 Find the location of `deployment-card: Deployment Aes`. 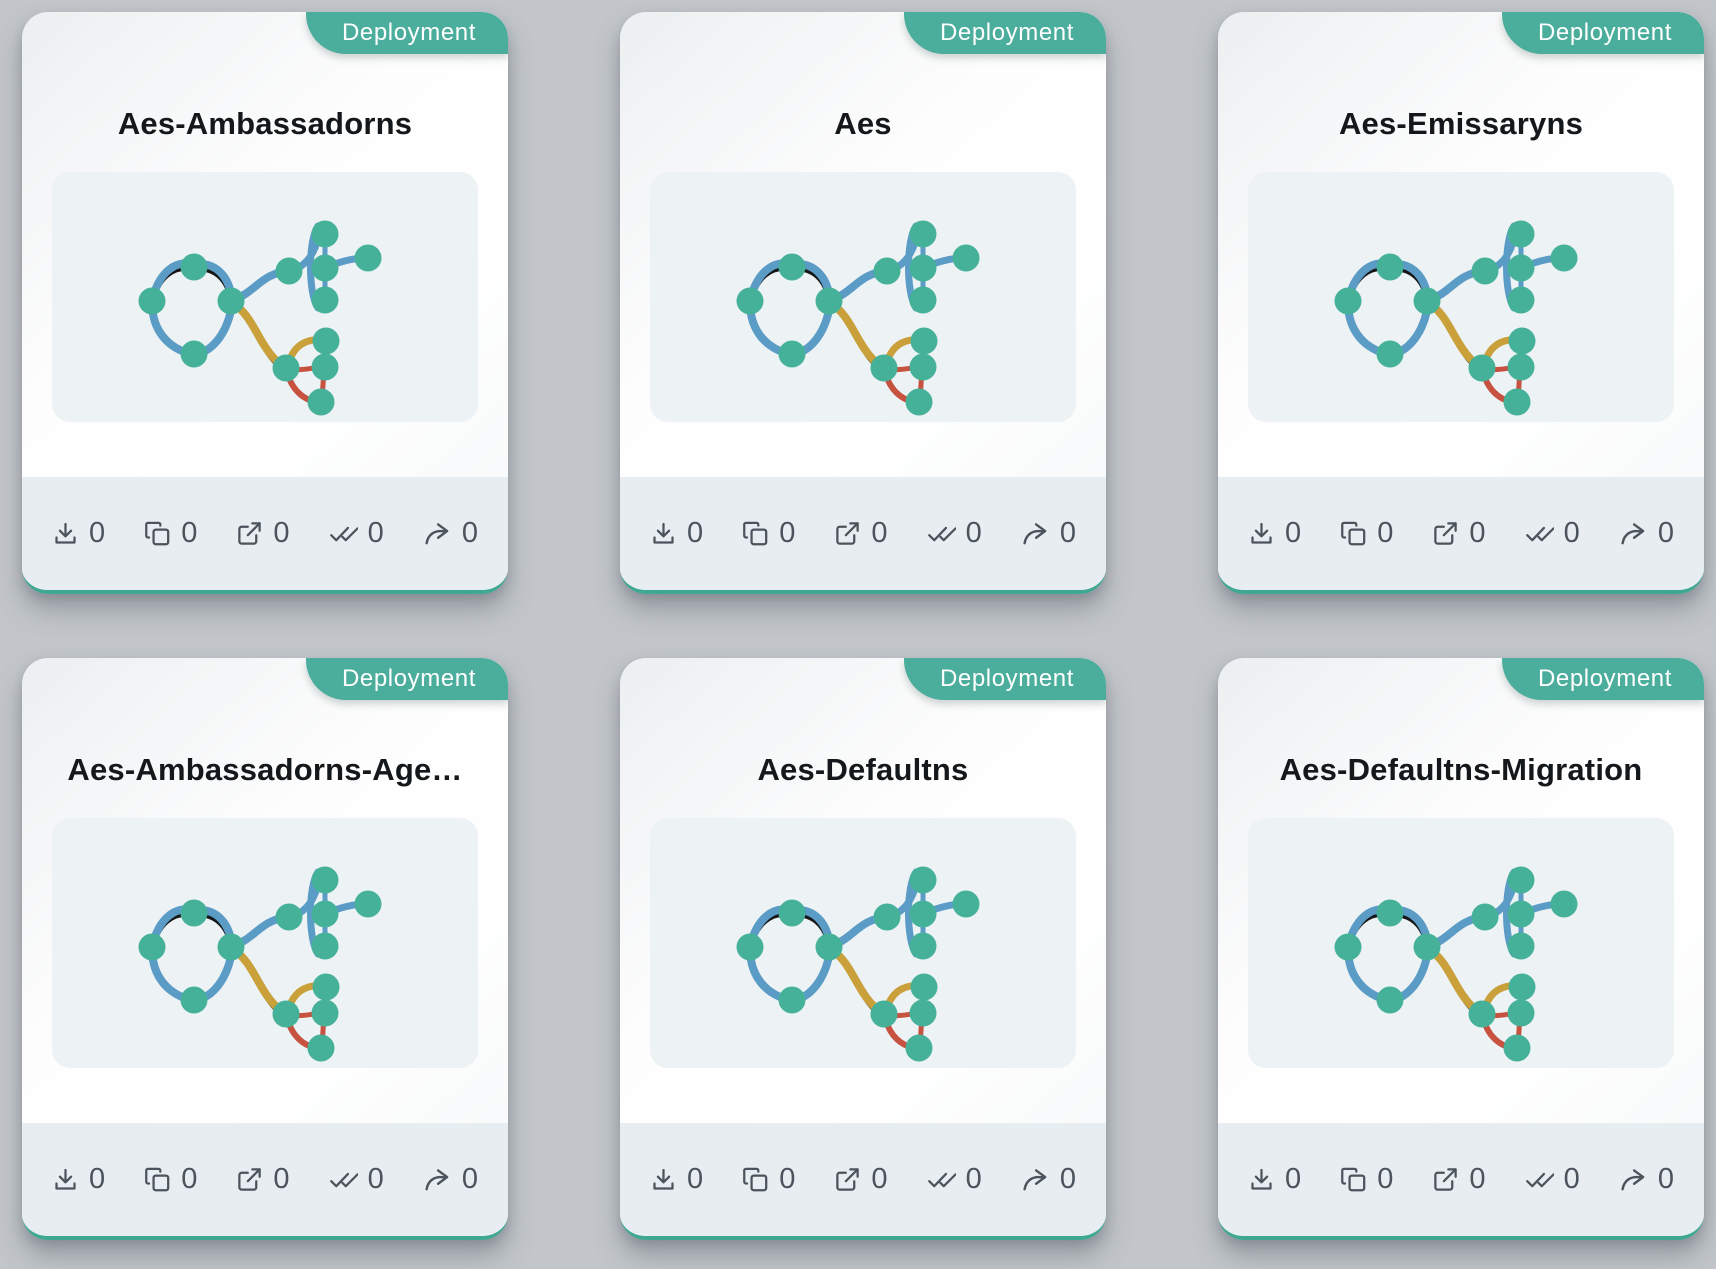

deployment-card: Deployment Aes is located at coordinates (863, 303).